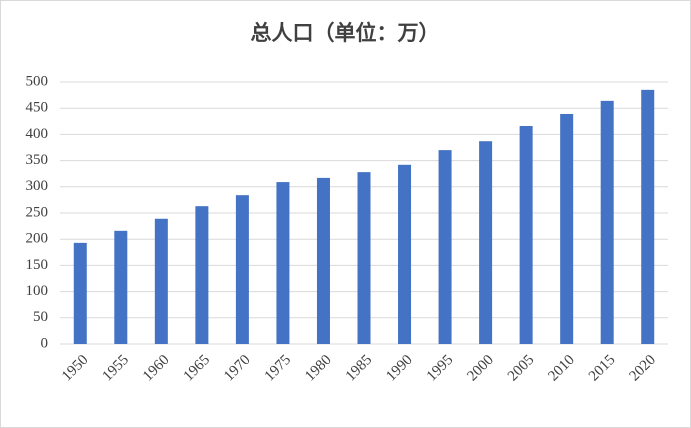 This screenshot has width=691, height=428. Describe the element at coordinates (37, 108) in the screenshot. I see `y-tick-label: 450` at that location.